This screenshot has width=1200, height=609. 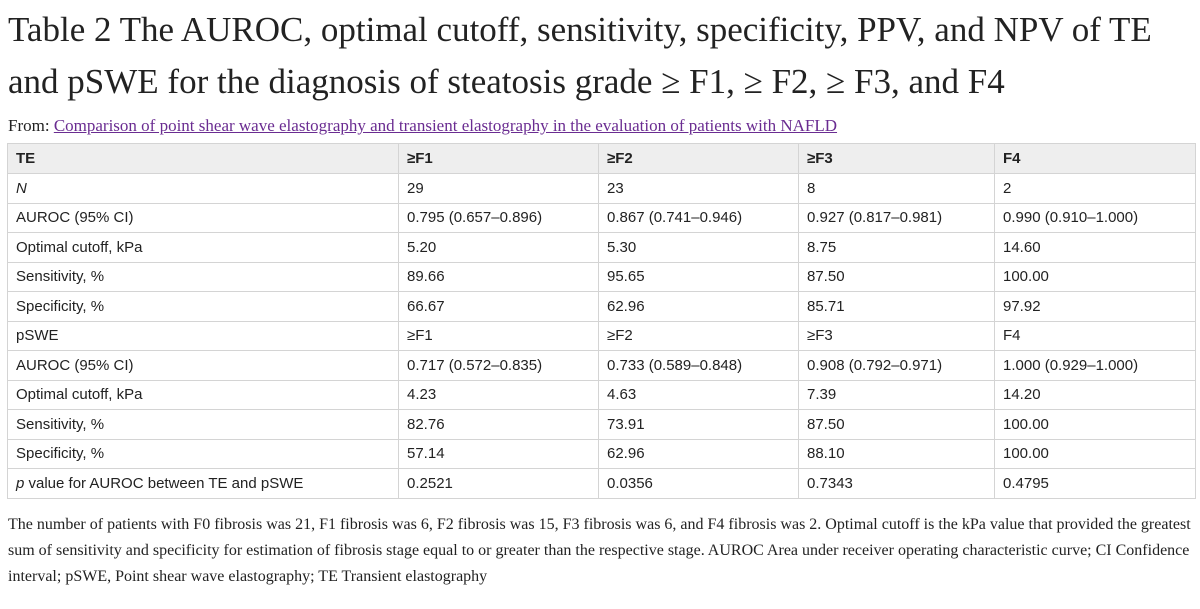 I want to click on table-cell: 0.927 (0.817–0.981), so click(x=896, y=217).